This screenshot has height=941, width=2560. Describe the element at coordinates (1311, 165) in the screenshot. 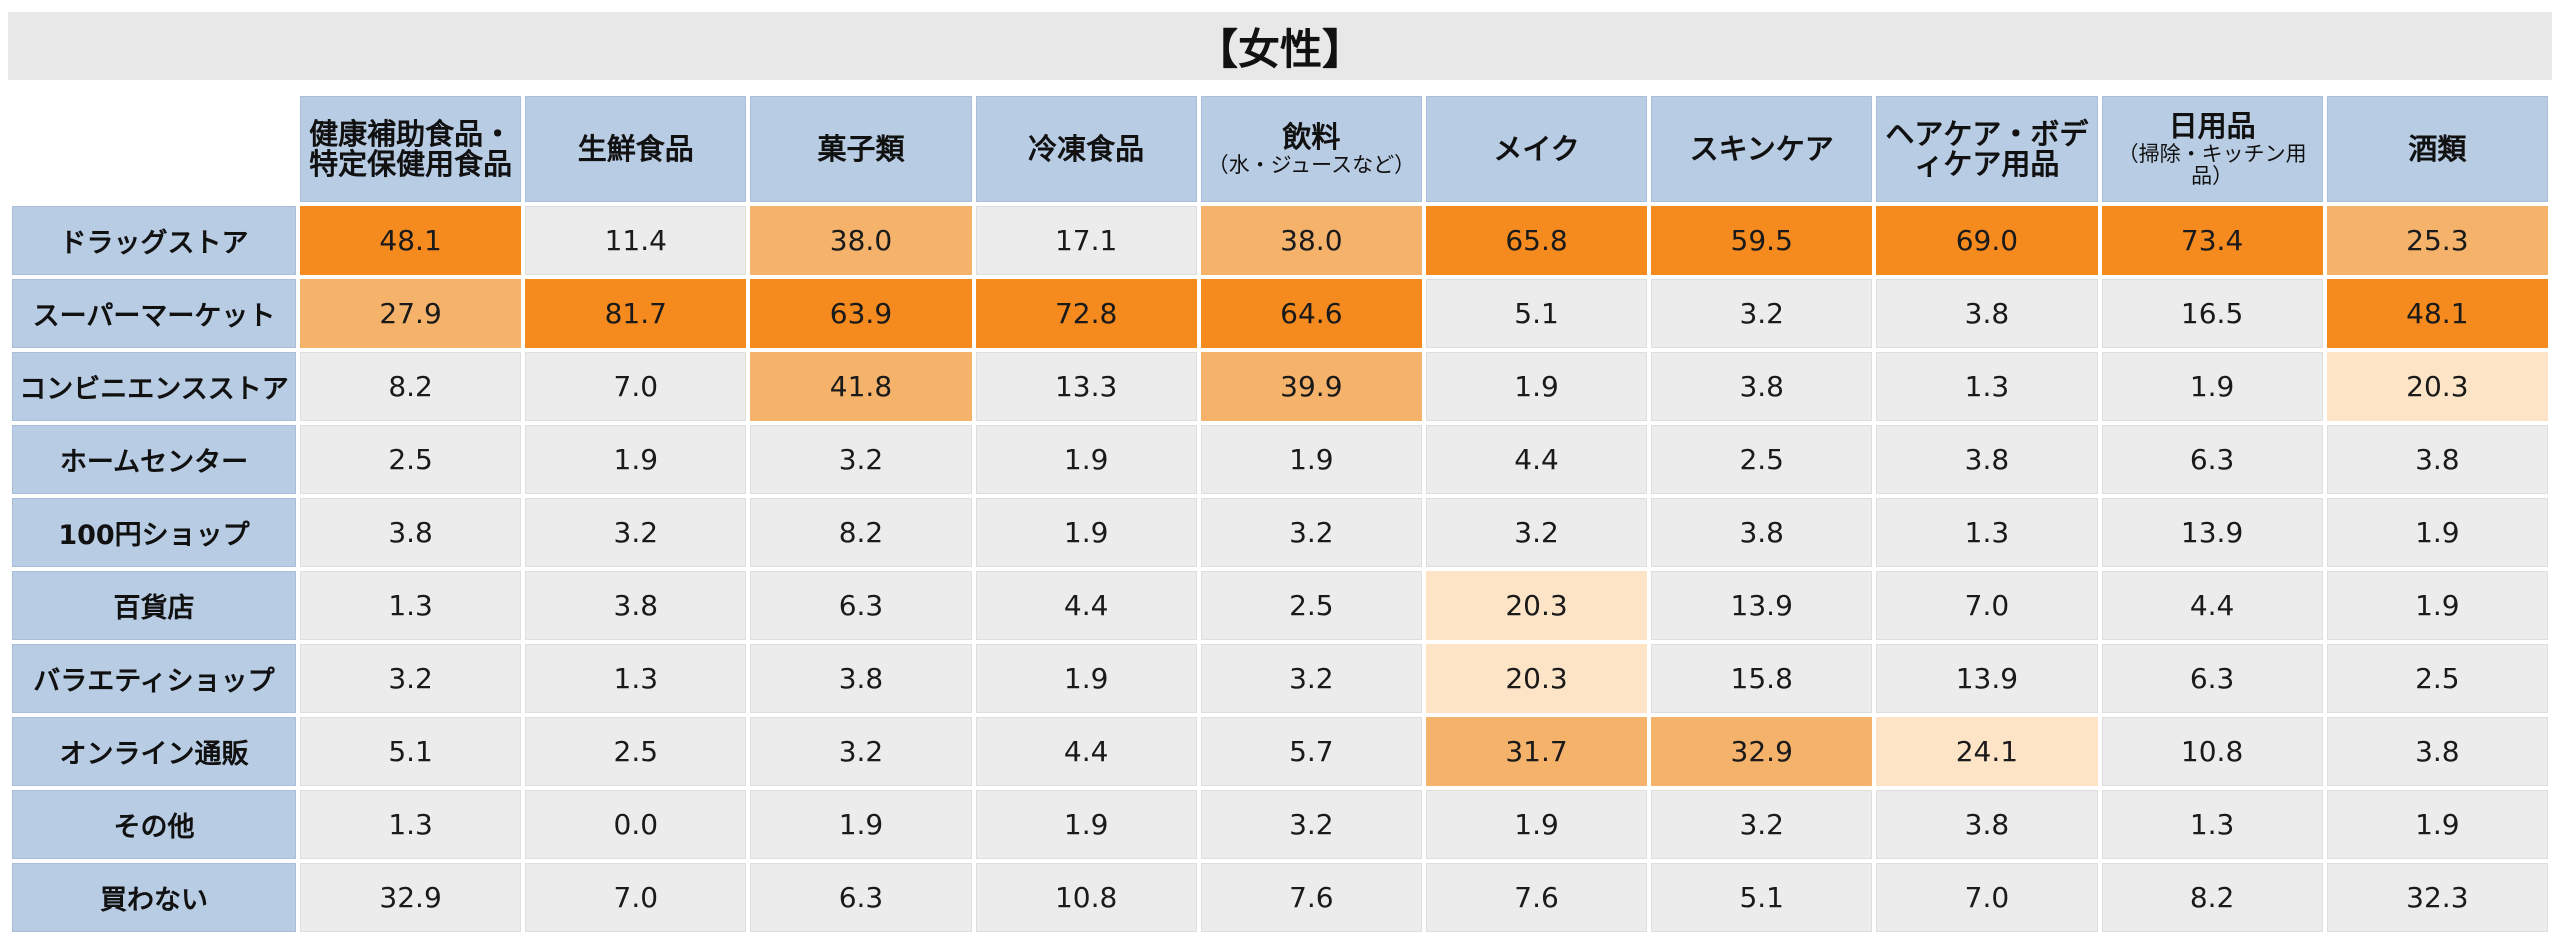

I see `column-header-sublabel: （水・ジュースなど）` at that location.